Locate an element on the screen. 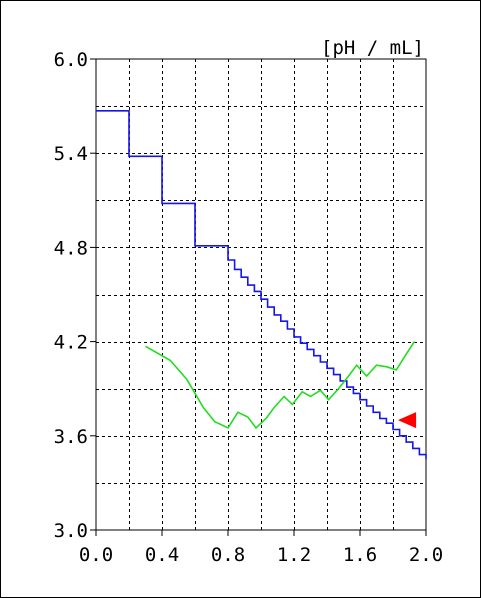 Image resolution: width=481 pixels, height=598 pixels. y-tick-label: 3.0 is located at coordinates (71, 531).